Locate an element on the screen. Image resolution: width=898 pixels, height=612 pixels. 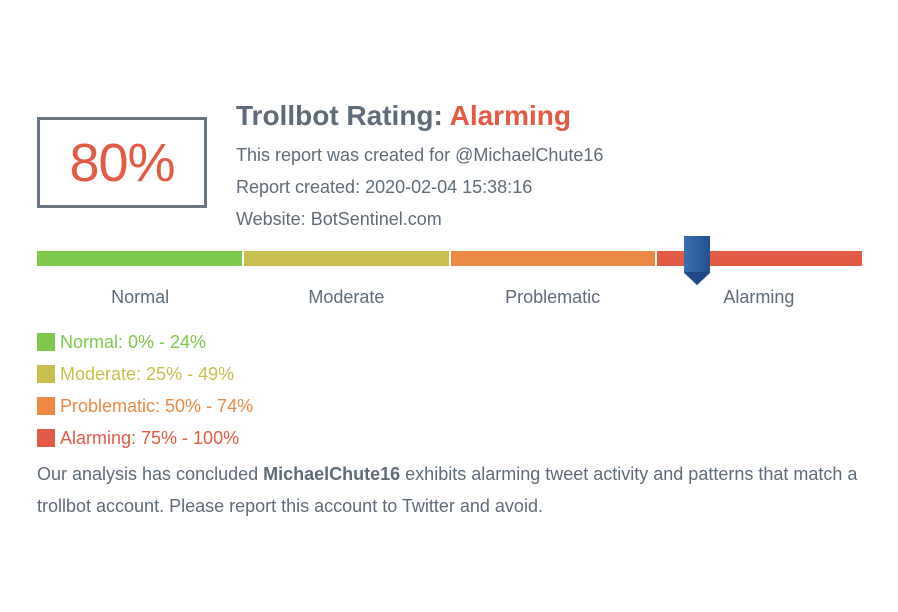
conclusion-before: Our analysis has concluded is located at coordinates (150, 474).